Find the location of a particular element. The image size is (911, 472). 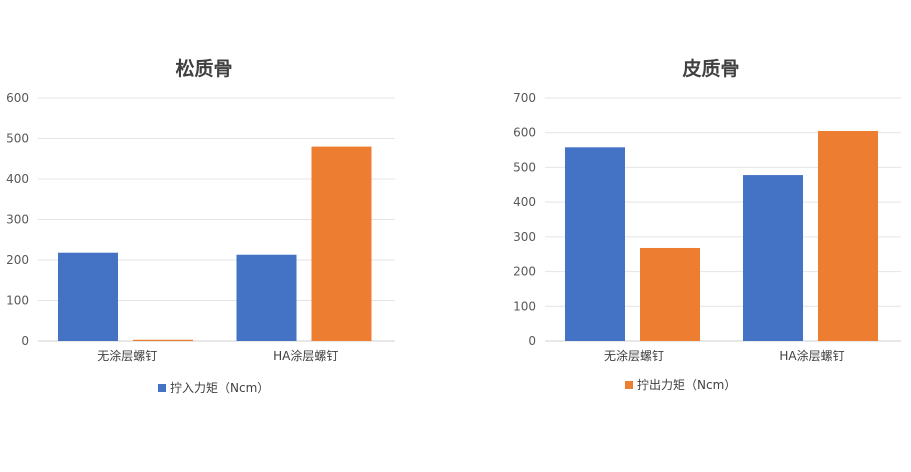

chart-title: 皮质骨 is located at coordinates (710, 68).